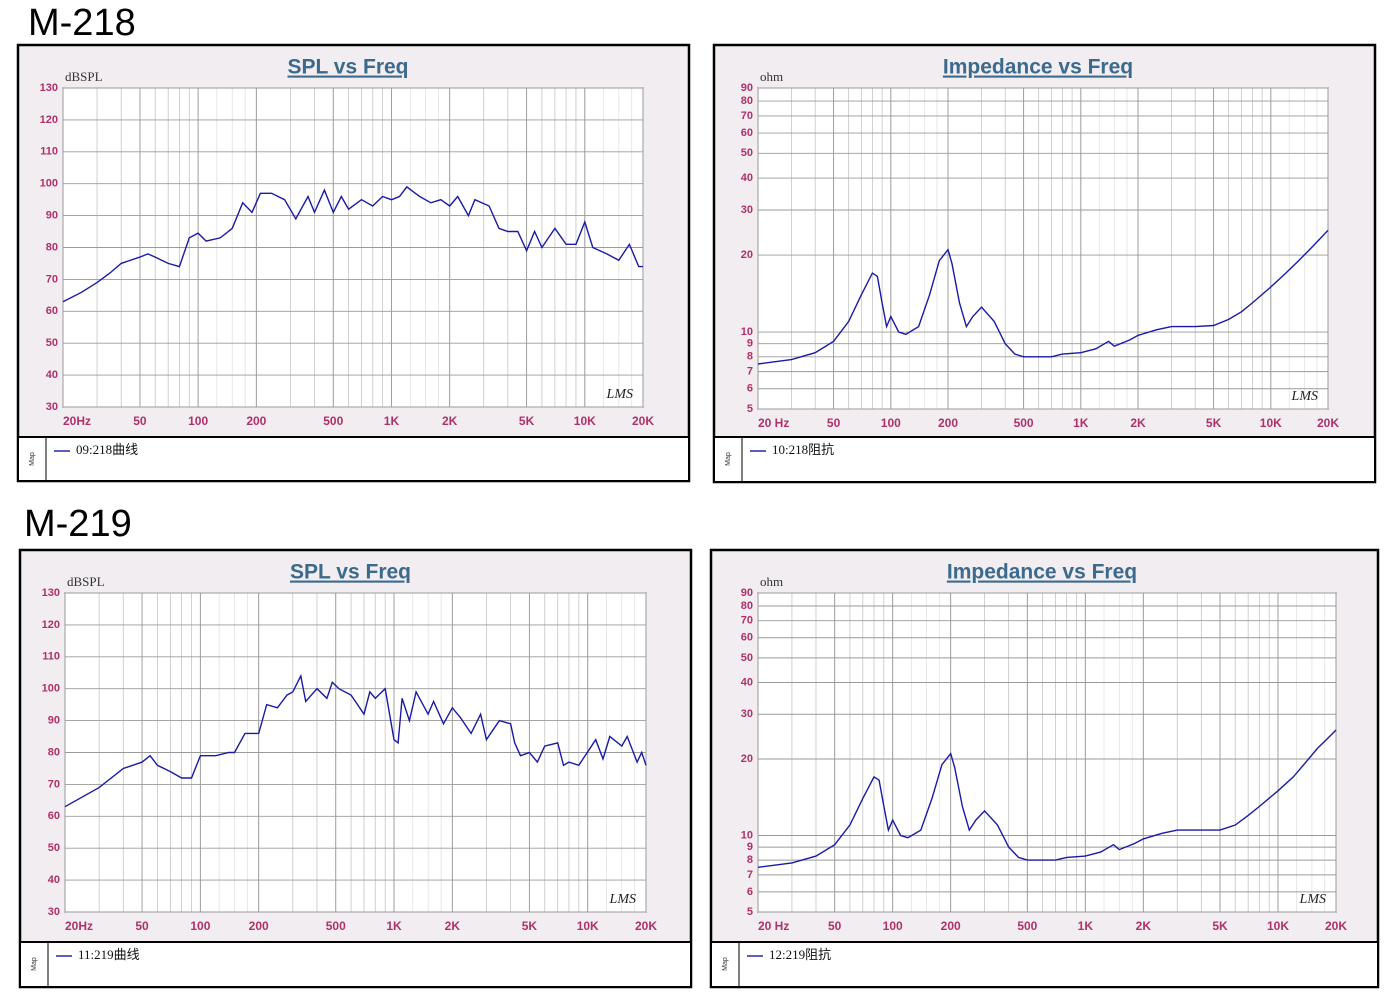  Describe the element at coordinates (747, 255) in the screenshot. I see `y-tick-label: 20` at that location.